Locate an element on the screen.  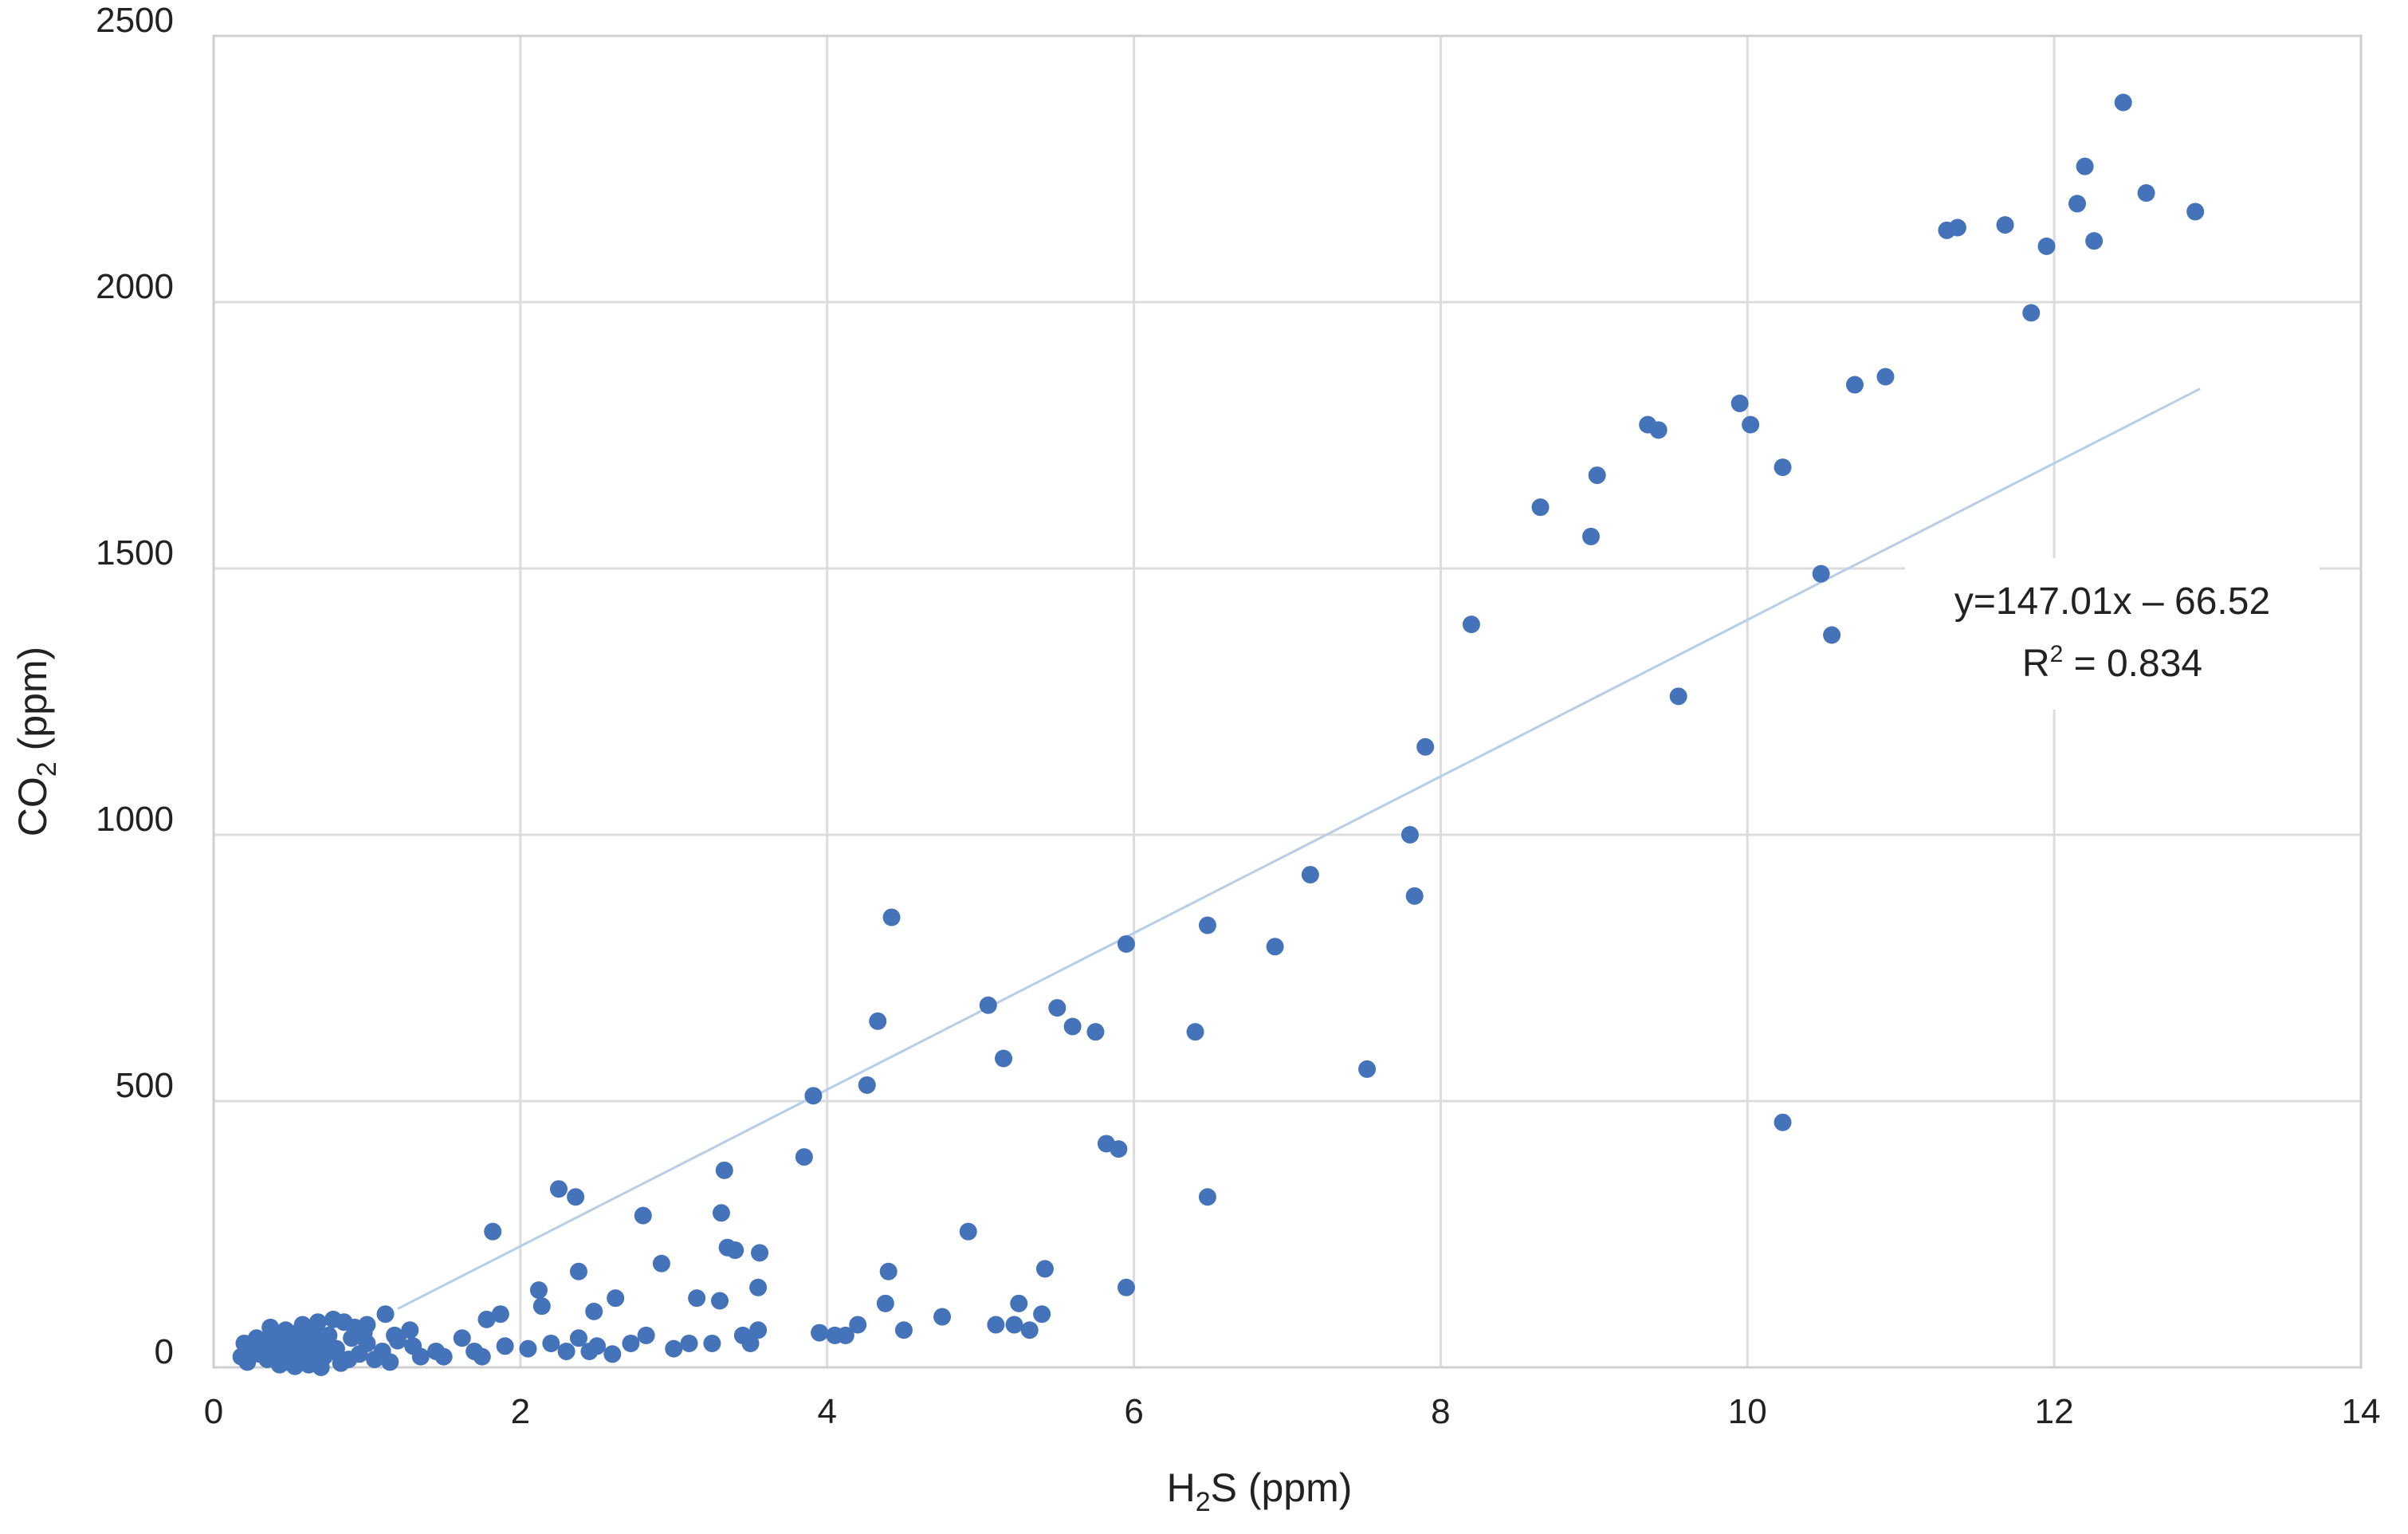
equation-box-bg is located at coordinates (2112, 634).